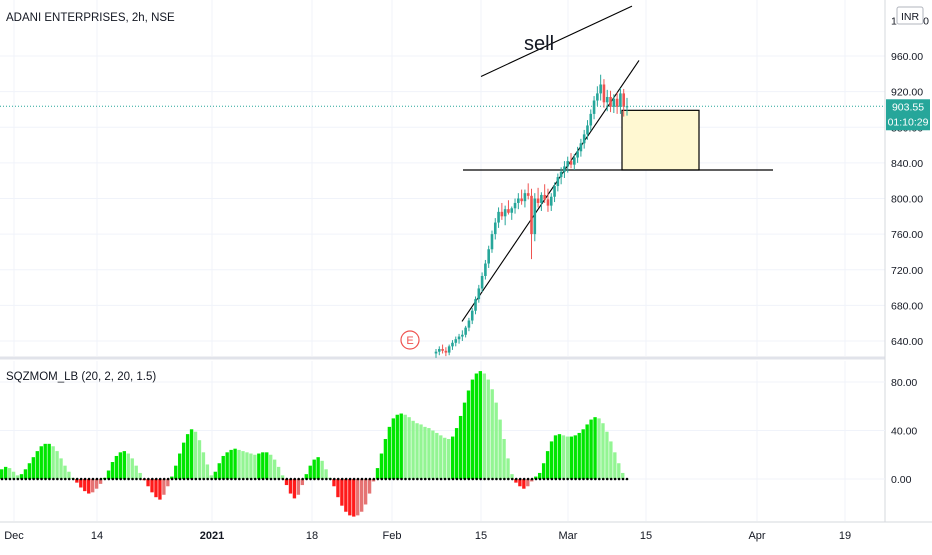 Image resolution: width=932 pixels, height=555 pixels. Describe the element at coordinates (556, 41) in the screenshot. I see `channel-upper-line` at that location.